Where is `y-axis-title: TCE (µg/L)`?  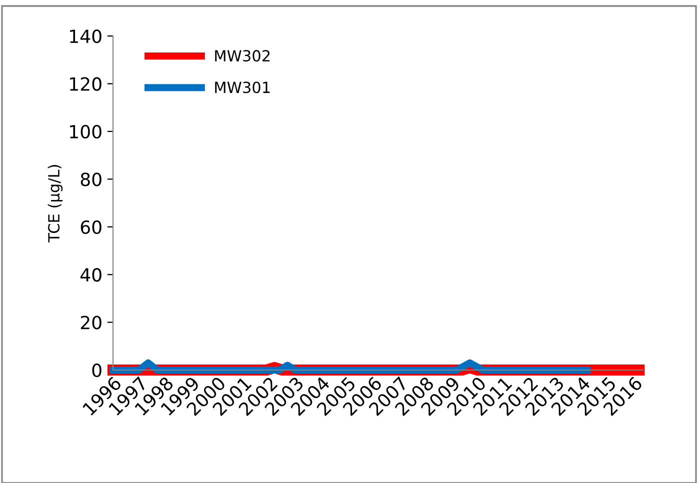 y-axis-title: TCE (µg/L) is located at coordinates (55, 203).